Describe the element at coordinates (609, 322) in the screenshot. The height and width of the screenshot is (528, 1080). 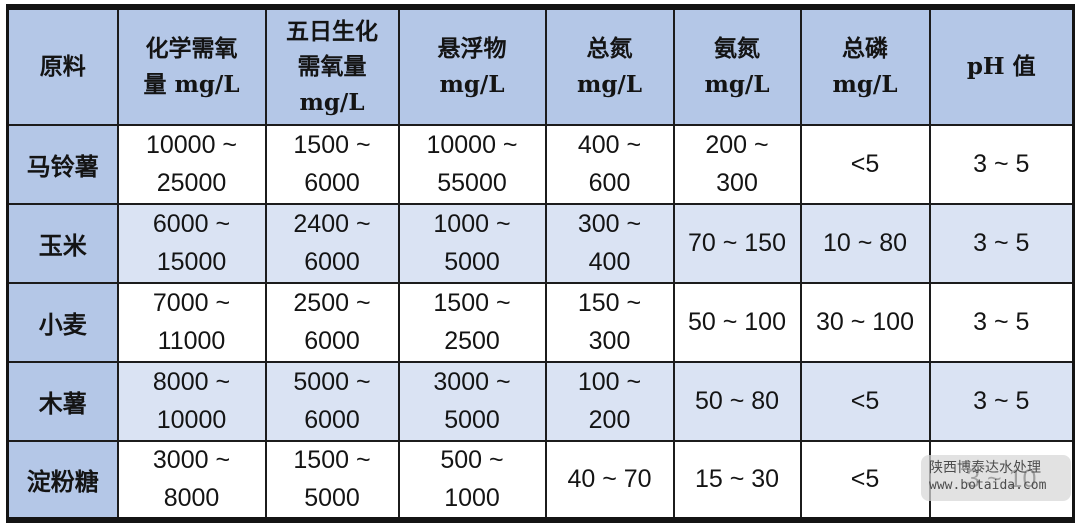
I see `cell-tn: 150 ~ 300` at that location.